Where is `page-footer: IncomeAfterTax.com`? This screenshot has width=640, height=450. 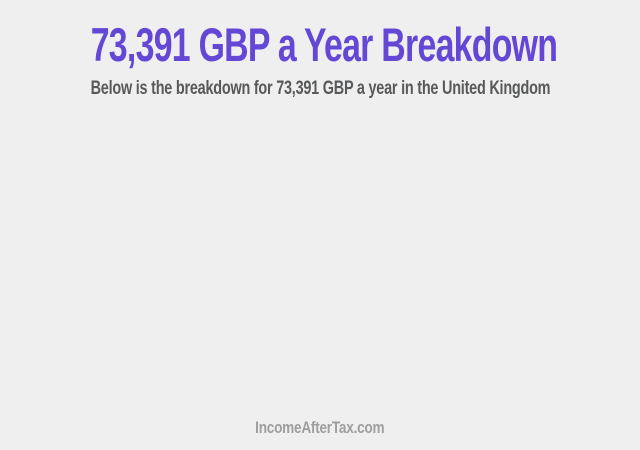 page-footer: IncomeAfterTax.com is located at coordinates (320, 428).